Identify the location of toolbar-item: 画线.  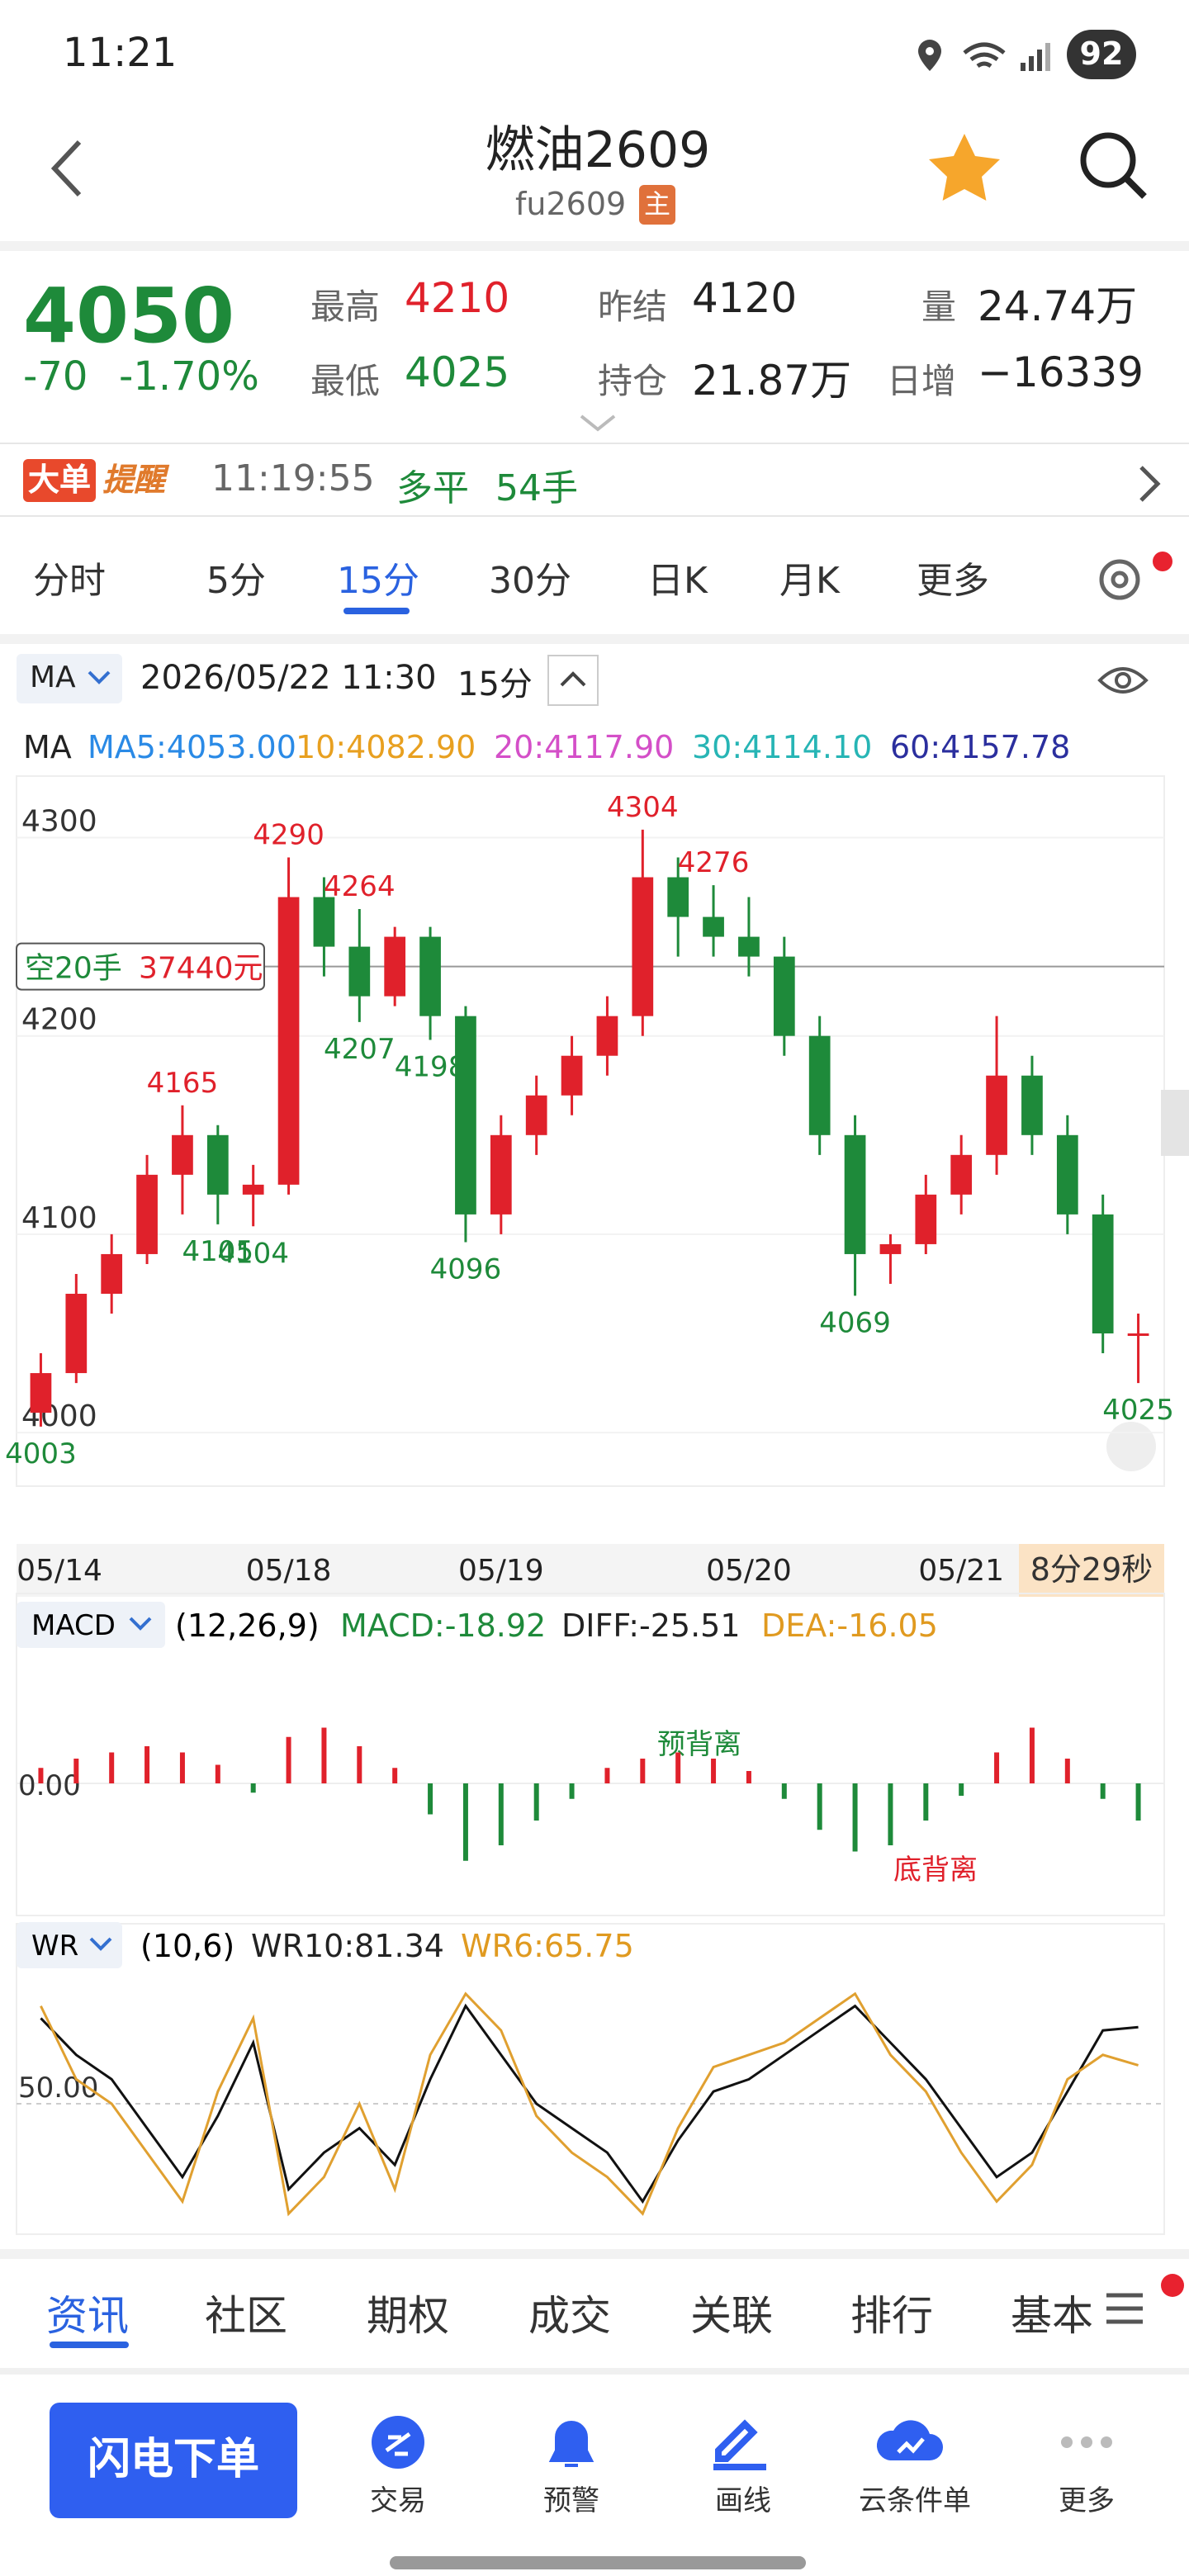
(743, 2501).